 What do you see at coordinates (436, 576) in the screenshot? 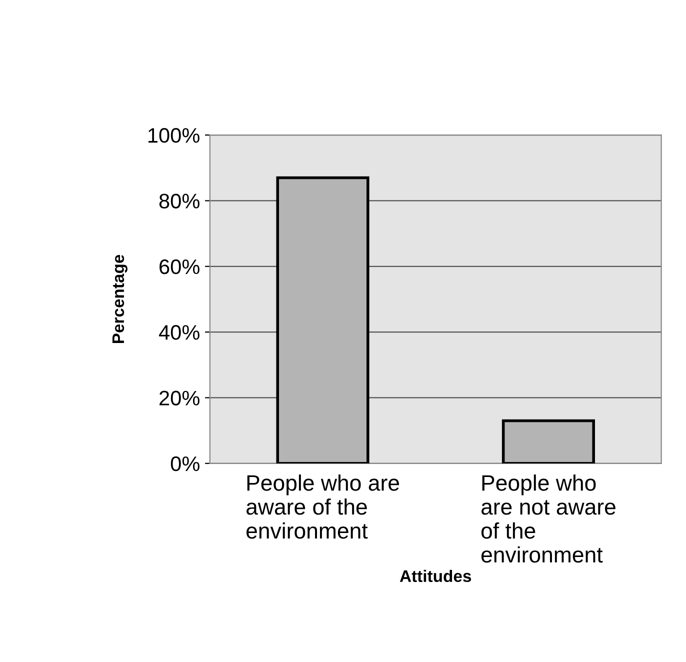
I see `x-axis-title: Attitudes` at bounding box center [436, 576].